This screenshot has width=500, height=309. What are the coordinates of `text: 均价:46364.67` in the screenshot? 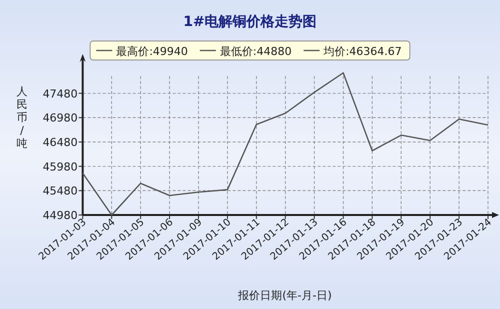 It's located at (362, 51).